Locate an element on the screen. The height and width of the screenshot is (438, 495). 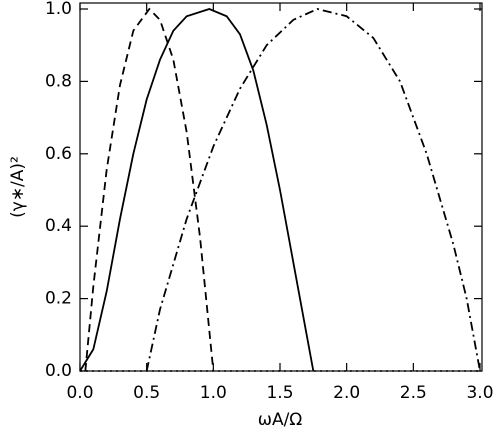
y-tick-label: 0.0 is located at coordinates (58, 371).